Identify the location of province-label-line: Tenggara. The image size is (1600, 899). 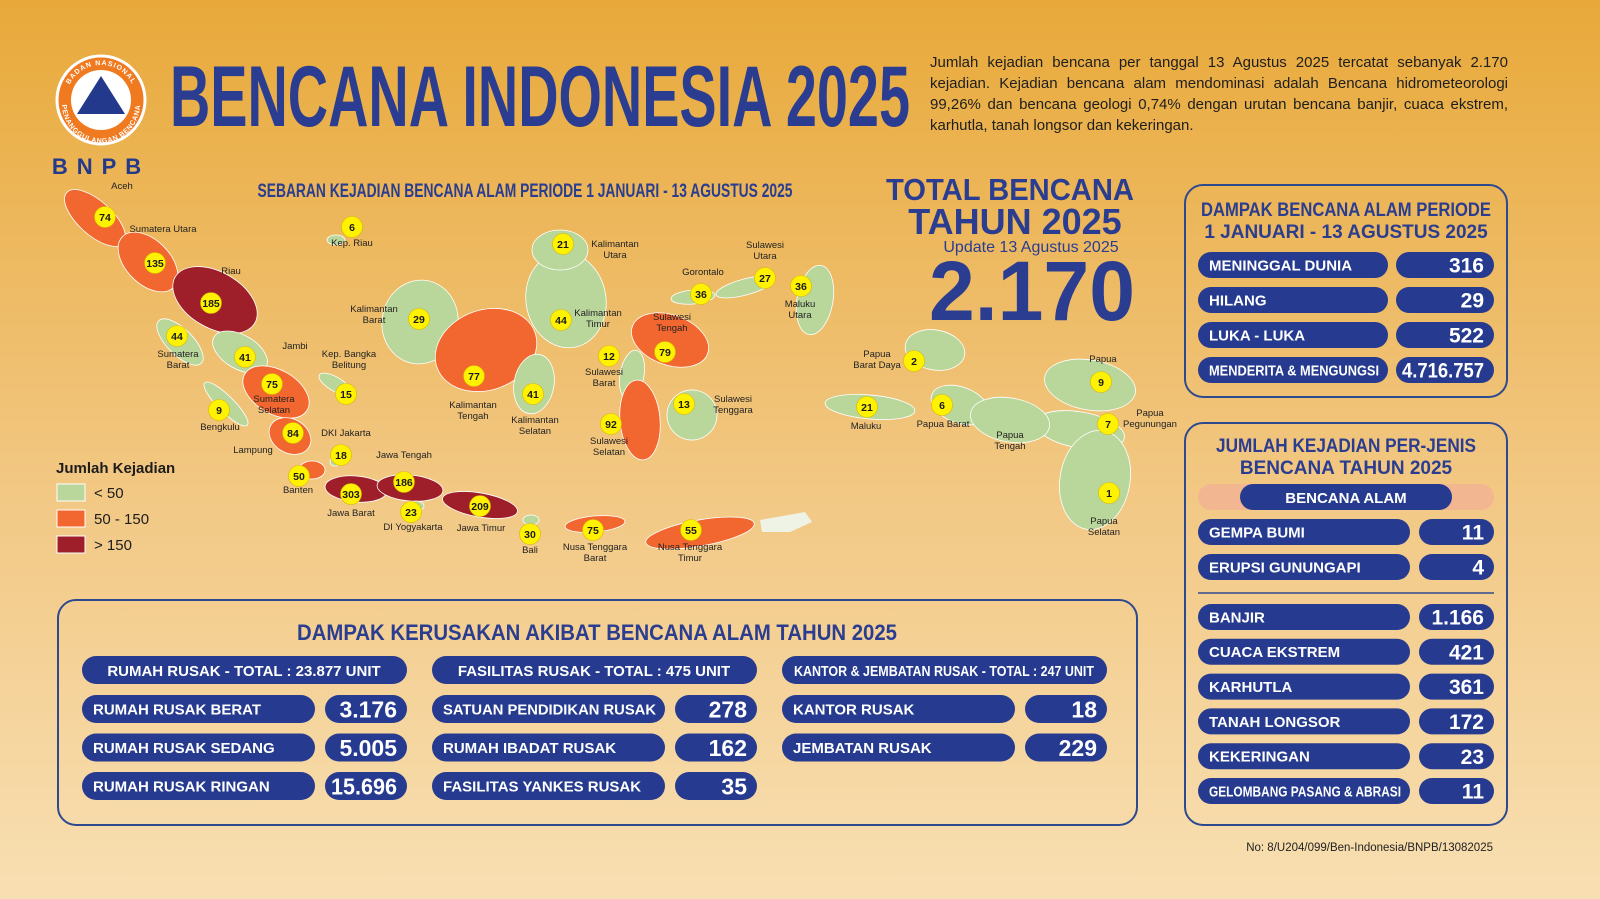
(733, 410).